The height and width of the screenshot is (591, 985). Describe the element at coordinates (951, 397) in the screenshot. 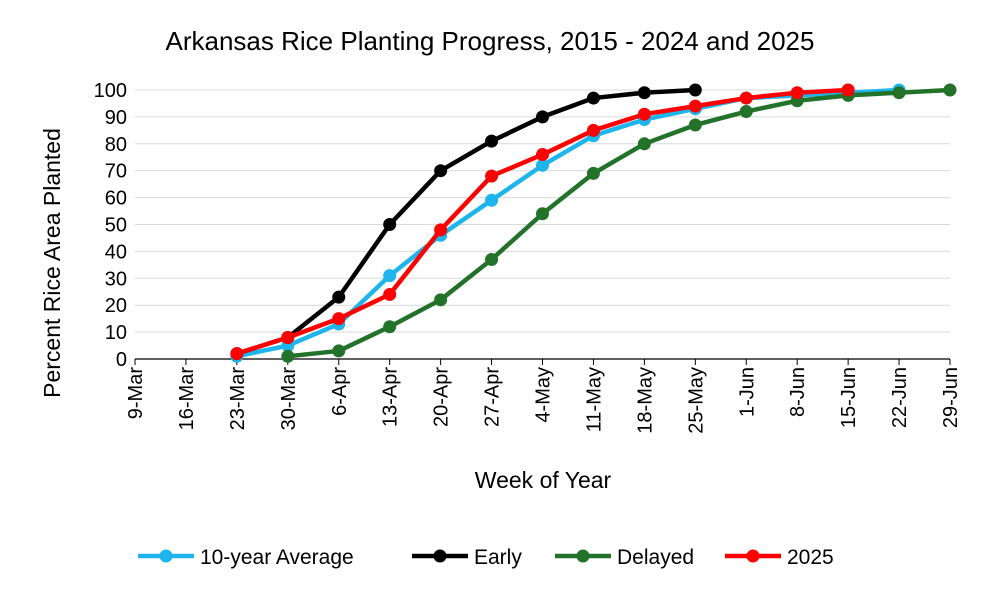

I see `x-tick-label: 29-Jun` at that location.